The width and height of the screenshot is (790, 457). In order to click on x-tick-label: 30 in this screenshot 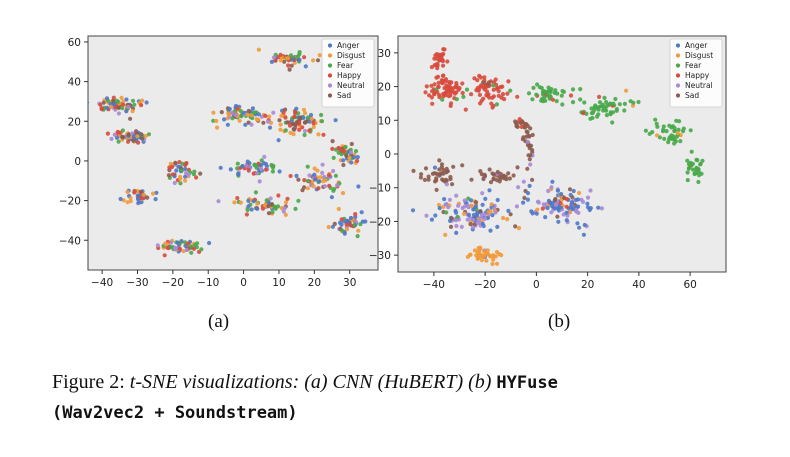, I will do `click(349, 283)`.